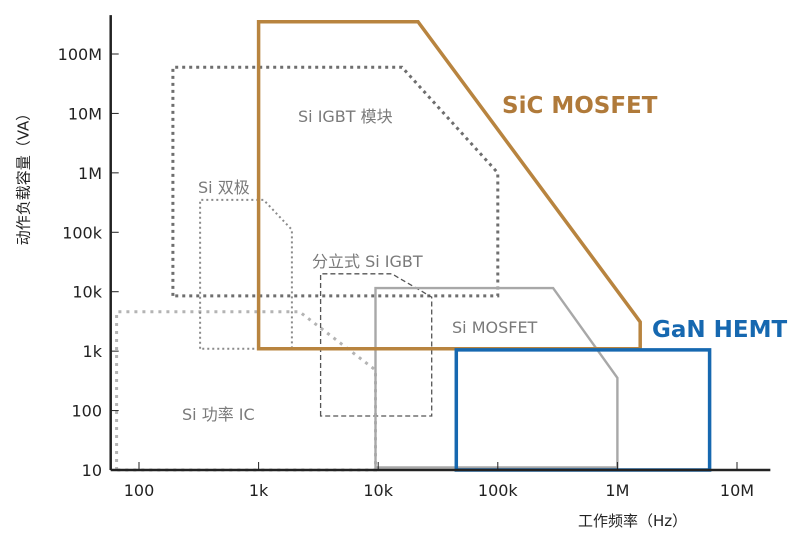  Describe the element at coordinates (139, 490) in the screenshot. I see `x-tick-label: 100` at that location.